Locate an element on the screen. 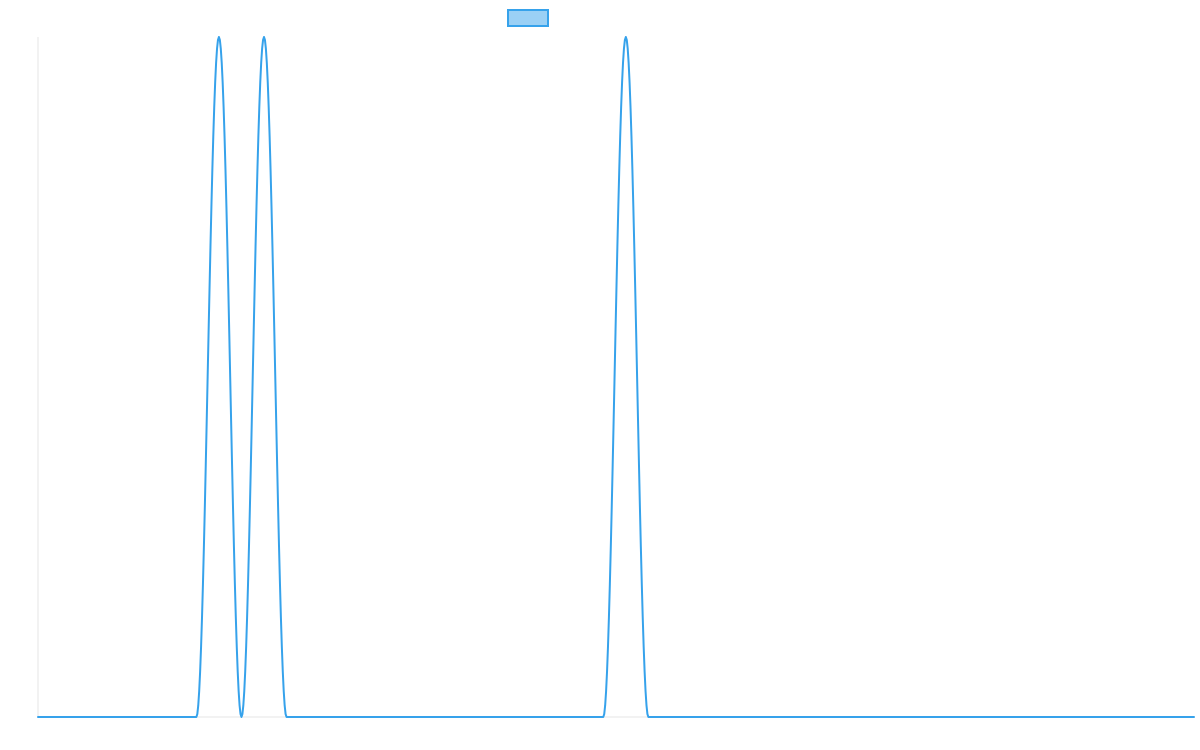 This screenshot has width=1200, height=750. legend is located at coordinates (528, 18).